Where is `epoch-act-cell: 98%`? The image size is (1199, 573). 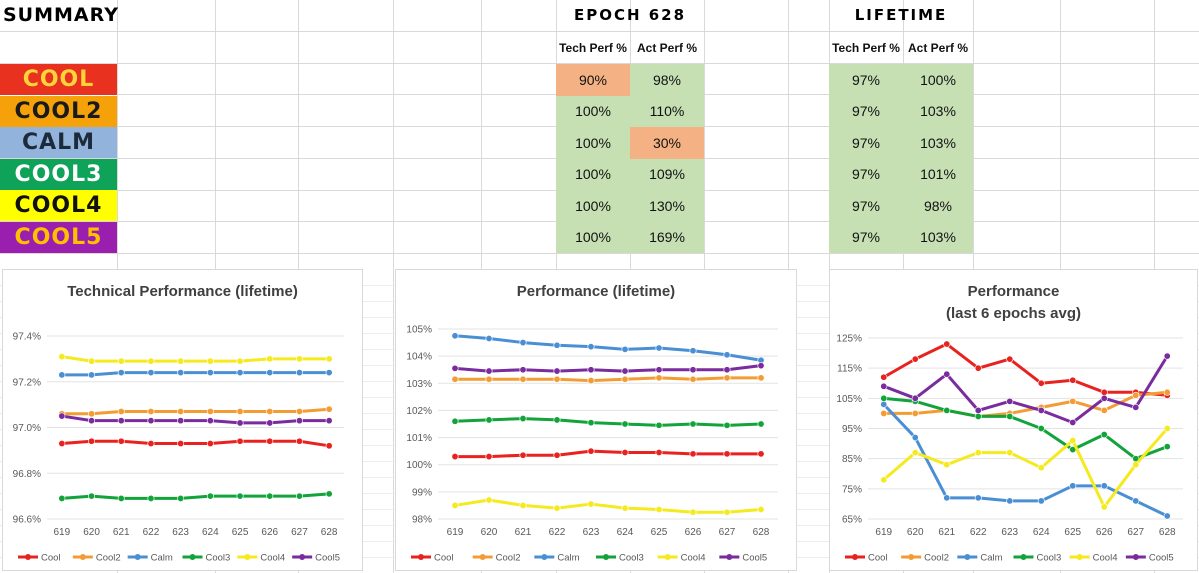
epoch-act-cell: 98% is located at coordinates (667, 80).